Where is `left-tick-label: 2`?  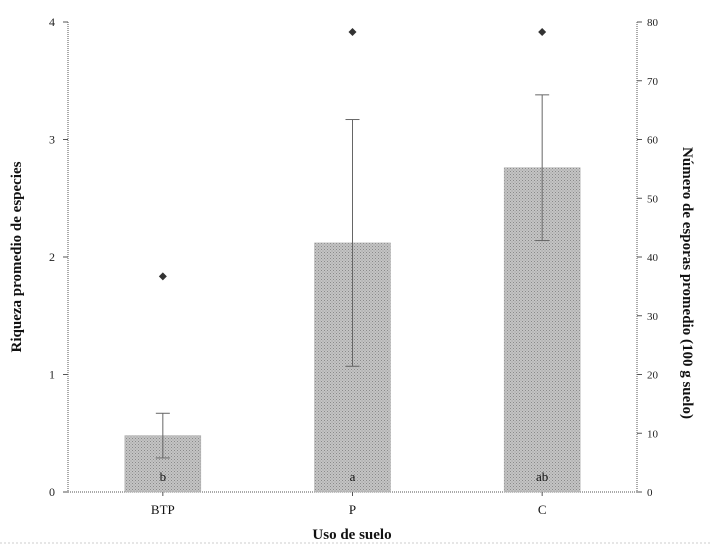
left-tick-label: 2 is located at coordinates (52, 257).